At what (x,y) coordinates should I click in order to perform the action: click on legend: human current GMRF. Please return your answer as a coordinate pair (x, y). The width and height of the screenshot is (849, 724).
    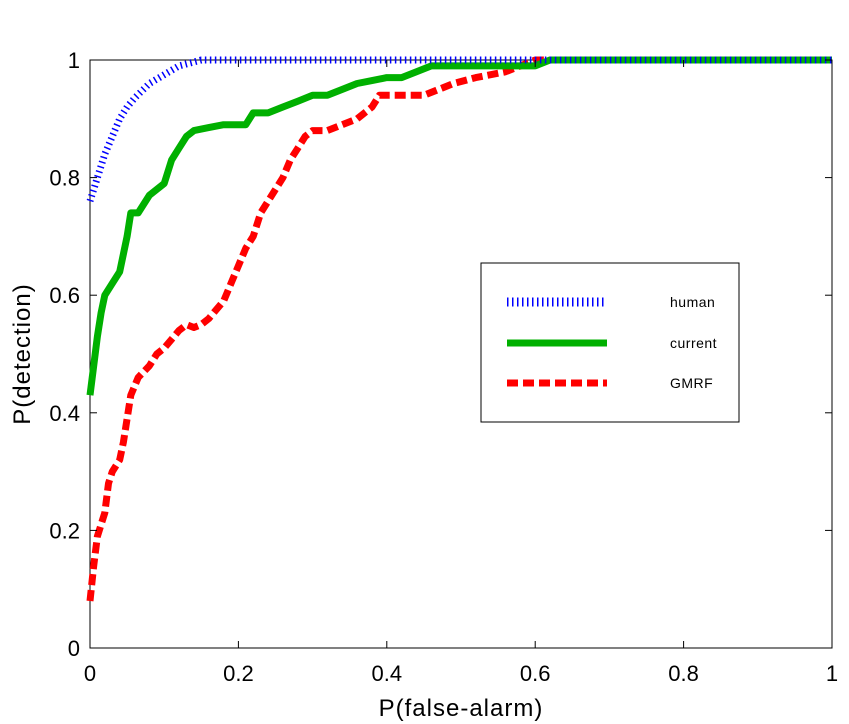
    Looking at the image, I should click on (610, 342).